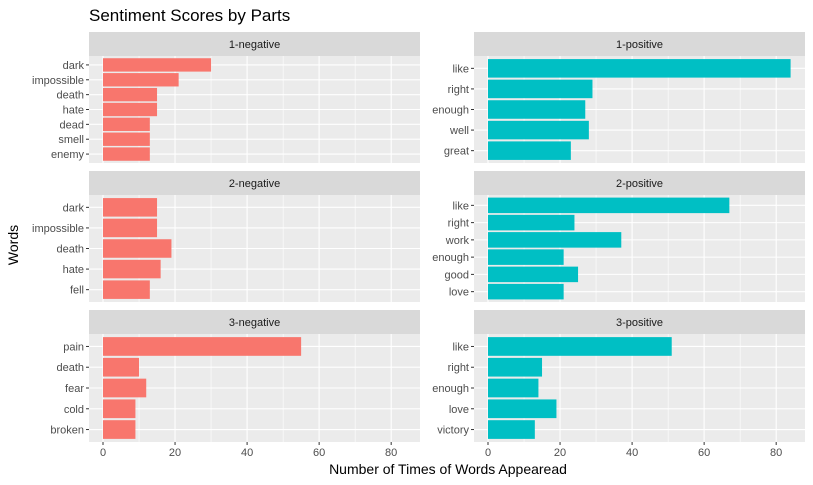  I want to click on x-axis-label: Number of Times of Words Appearead, so click(448, 469).